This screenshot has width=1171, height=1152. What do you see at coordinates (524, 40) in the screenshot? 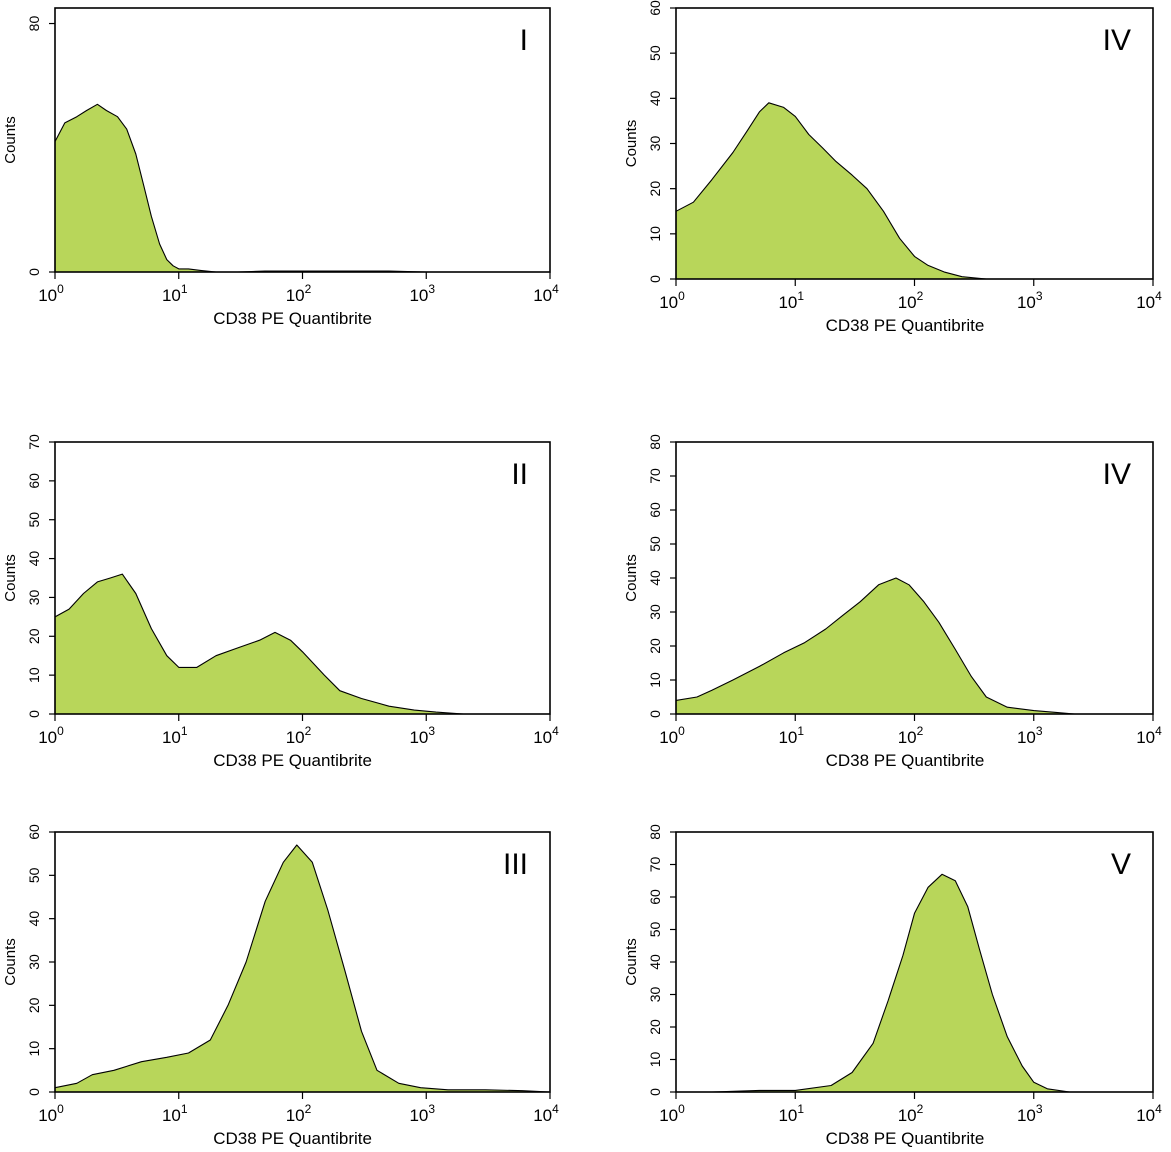
I see `panel-label: I` at bounding box center [524, 40].